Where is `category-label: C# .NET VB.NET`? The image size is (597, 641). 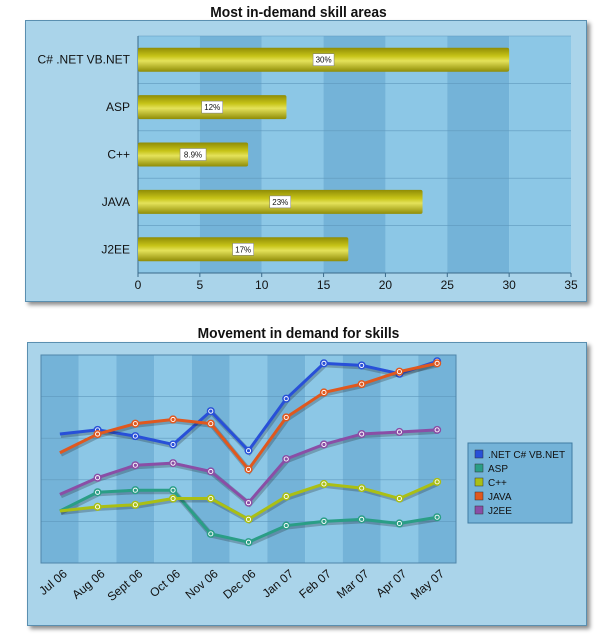
category-label: C# .NET VB.NET is located at coordinates (84, 60).